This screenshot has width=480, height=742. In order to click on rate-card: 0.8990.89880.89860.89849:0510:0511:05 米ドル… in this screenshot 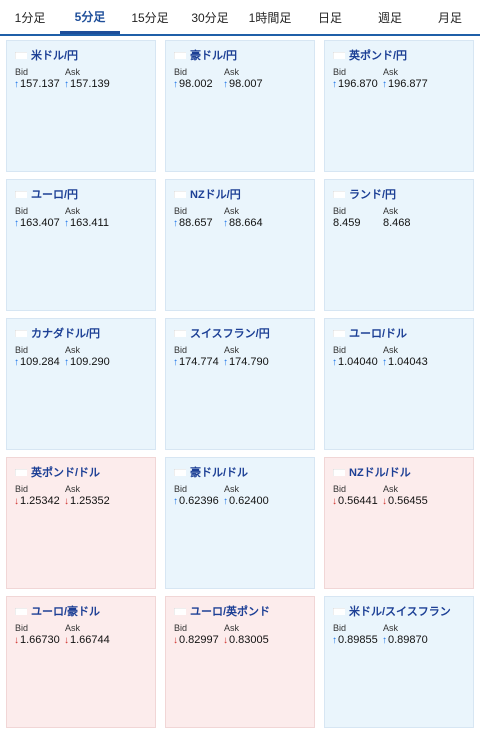, I will do `click(399, 662)`.